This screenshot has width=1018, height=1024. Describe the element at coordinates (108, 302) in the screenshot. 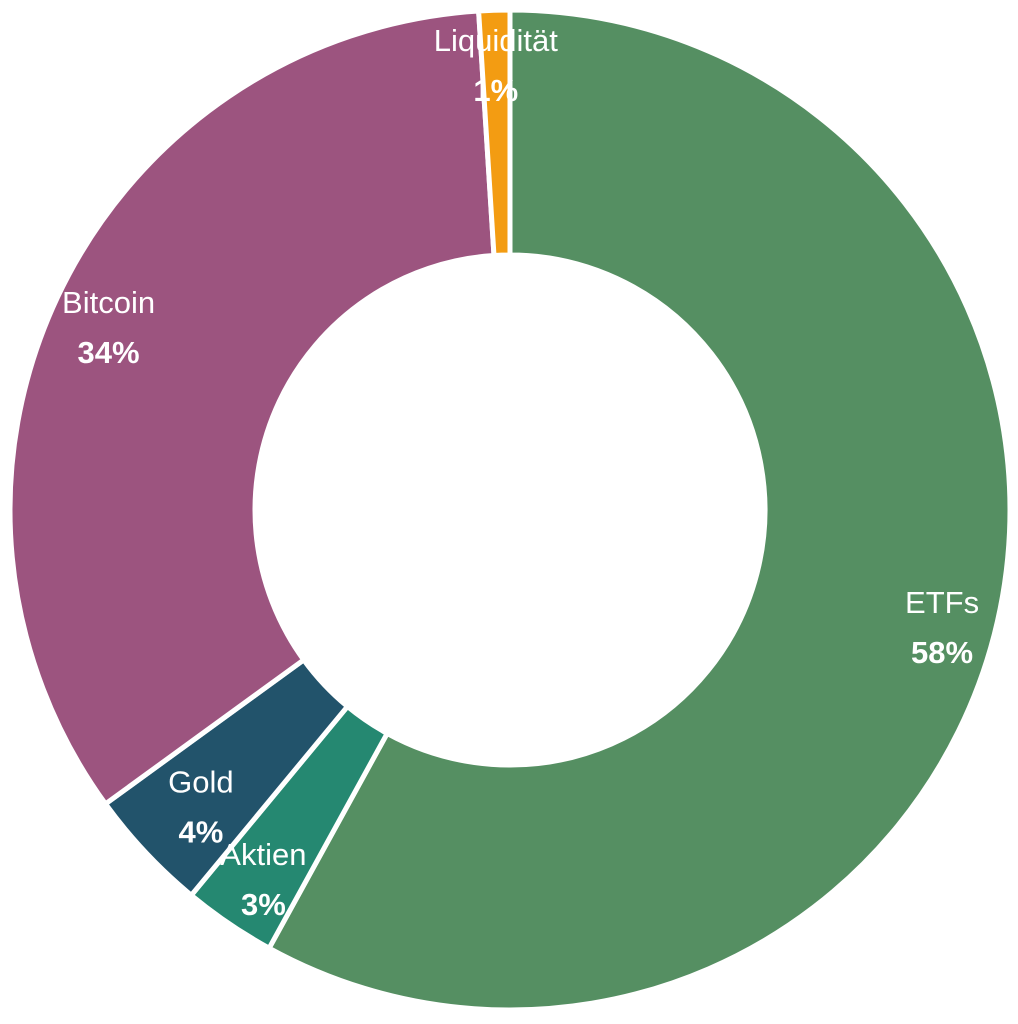

I see `slice-label-bitcoin: Bitcoin` at that location.